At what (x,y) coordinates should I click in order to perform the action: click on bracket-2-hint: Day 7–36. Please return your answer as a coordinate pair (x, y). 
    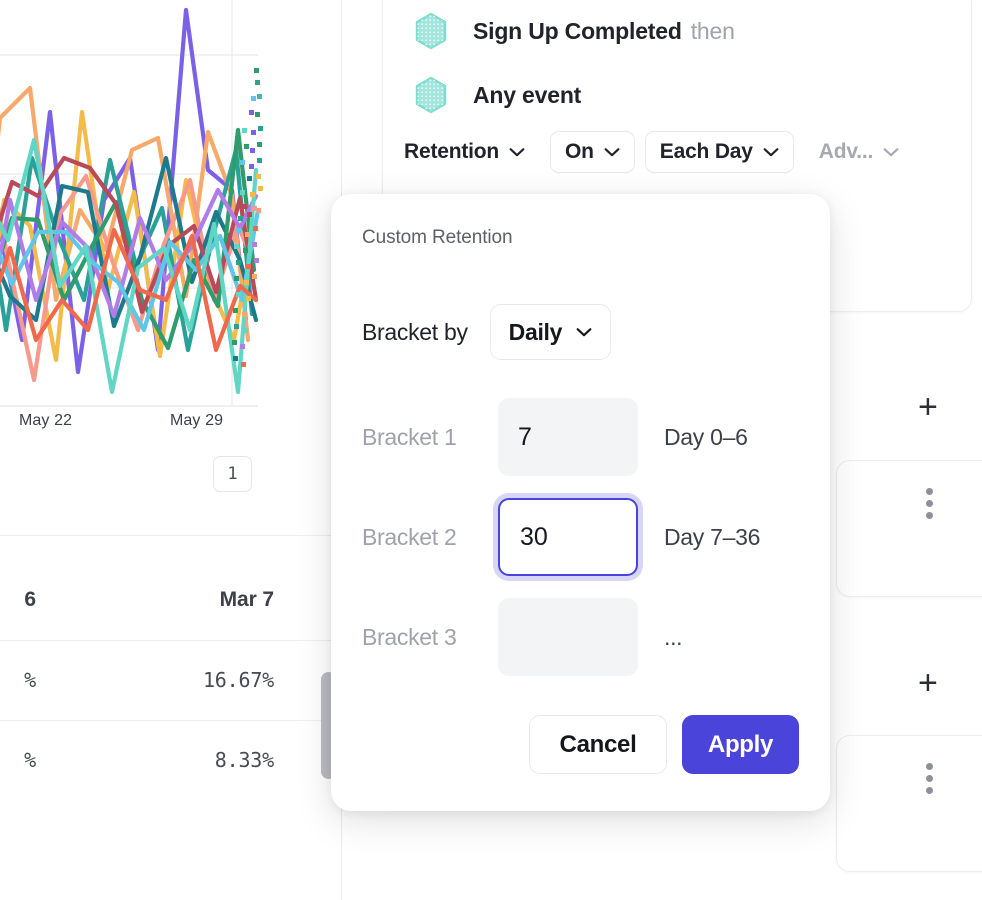
    Looking at the image, I should click on (712, 536).